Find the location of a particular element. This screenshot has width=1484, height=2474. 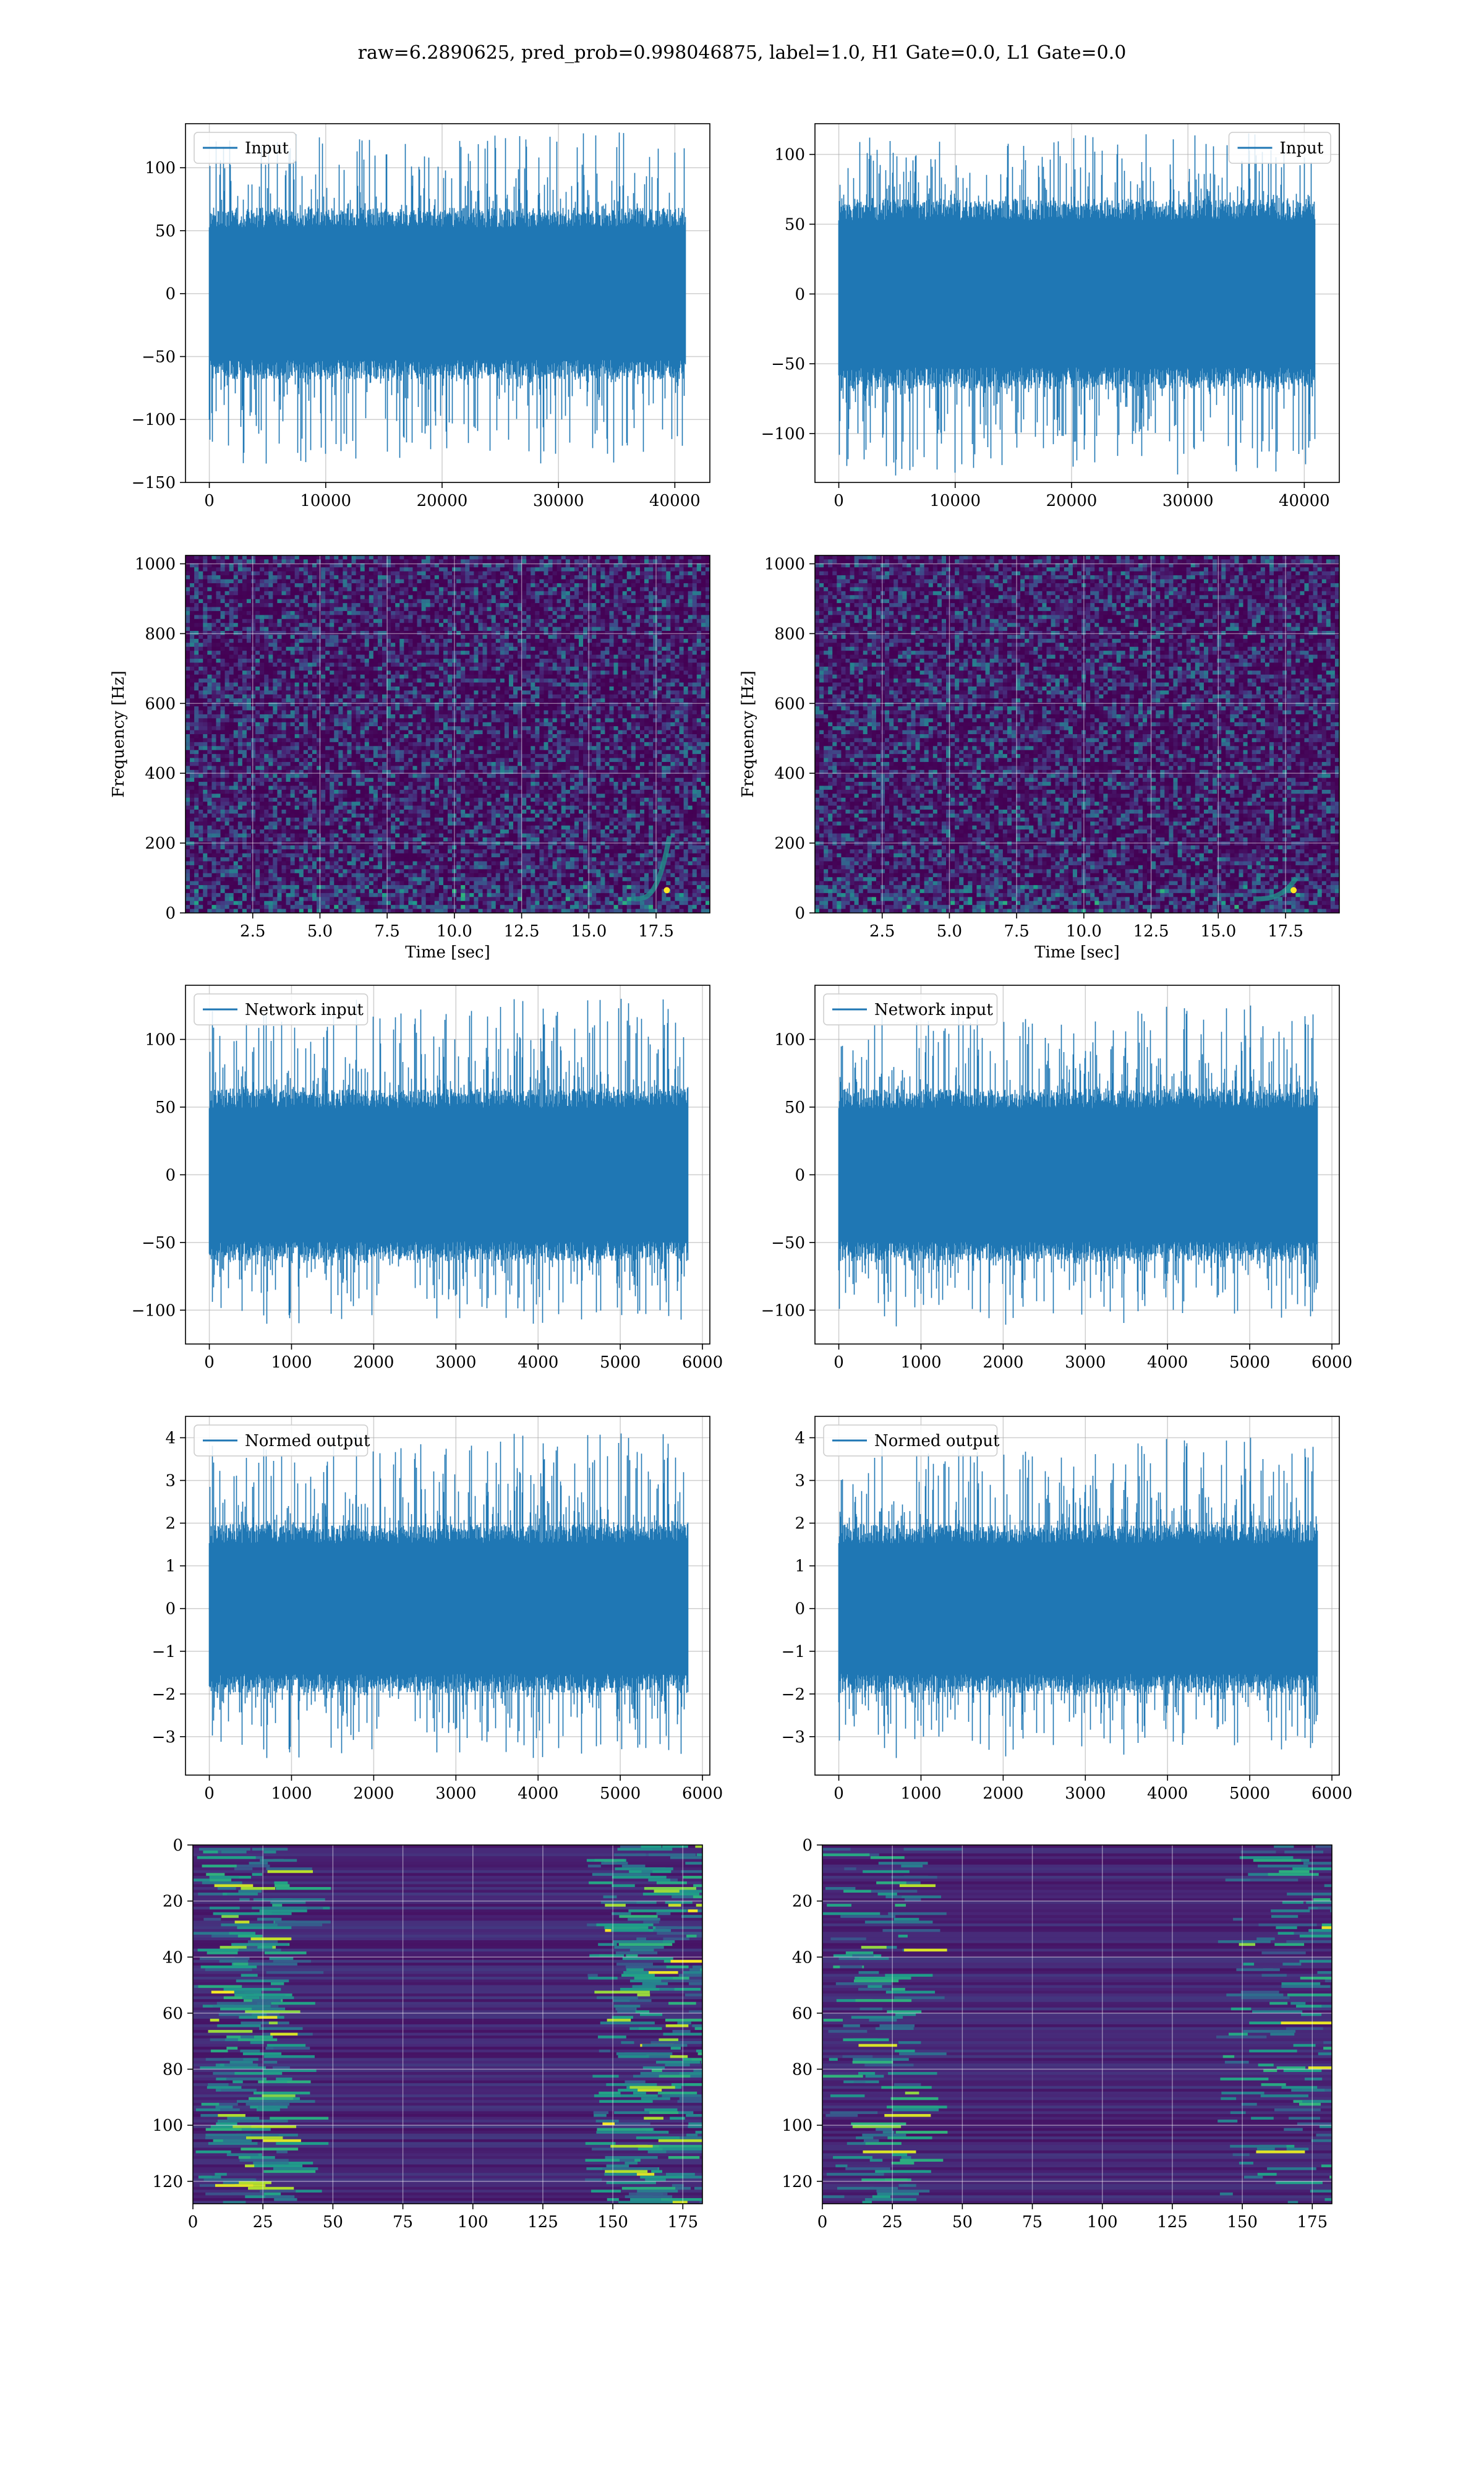

y-tick-label: −50 is located at coordinates (788, 365).